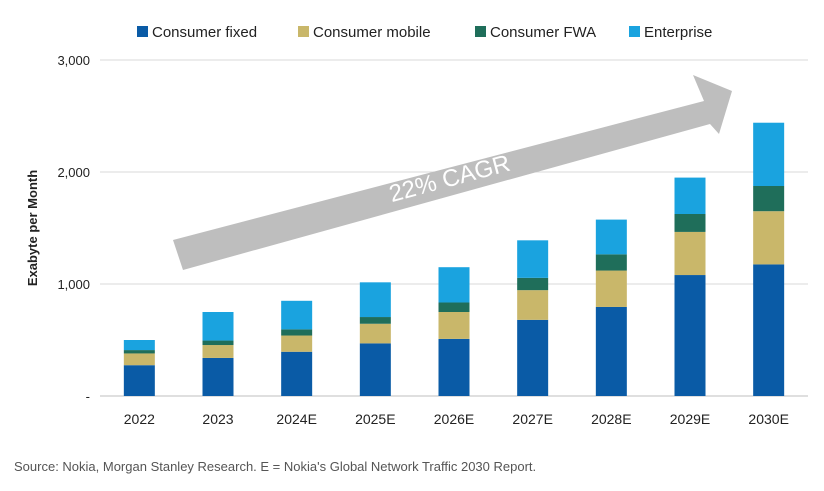 The image size is (824, 491). I want to click on y-tick-label: 3,000, so click(73, 60).